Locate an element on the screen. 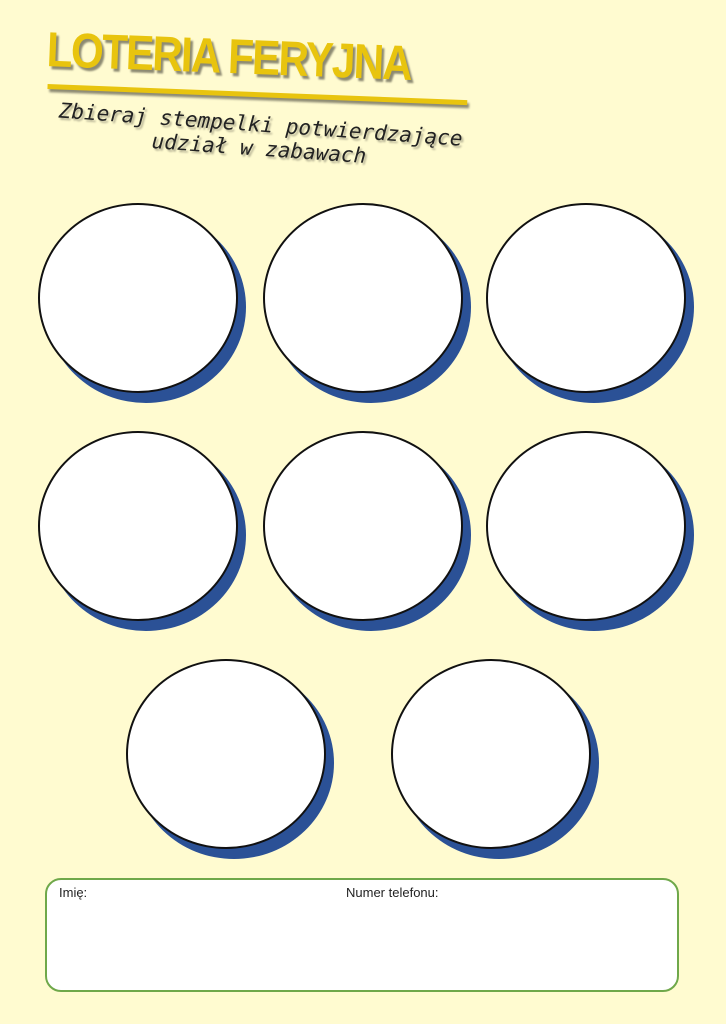 This screenshot has width=726, height=1024. phone-label: Numer telefonu: is located at coordinates (392, 892).